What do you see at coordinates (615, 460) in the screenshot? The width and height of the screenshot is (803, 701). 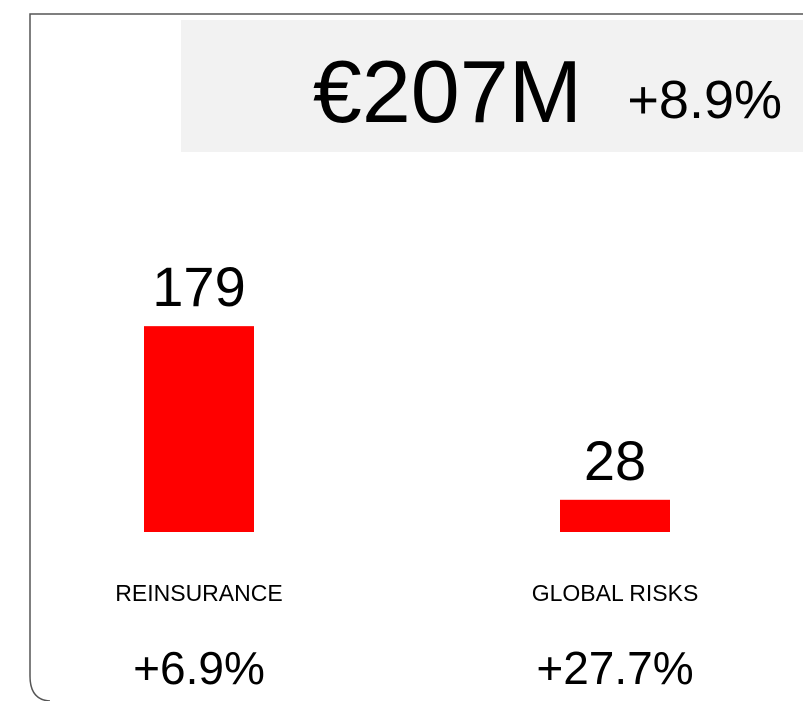 I see `value-label: 28` at bounding box center [615, 460].